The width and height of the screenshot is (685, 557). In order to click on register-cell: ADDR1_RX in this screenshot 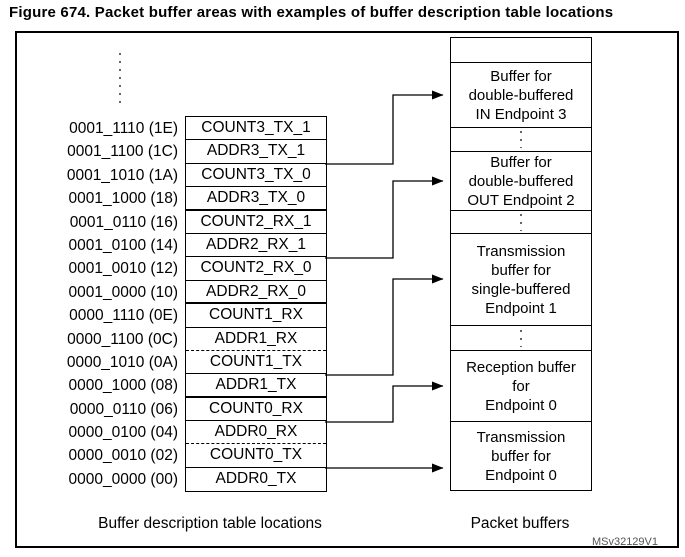, I will do `click(256, 339)`.